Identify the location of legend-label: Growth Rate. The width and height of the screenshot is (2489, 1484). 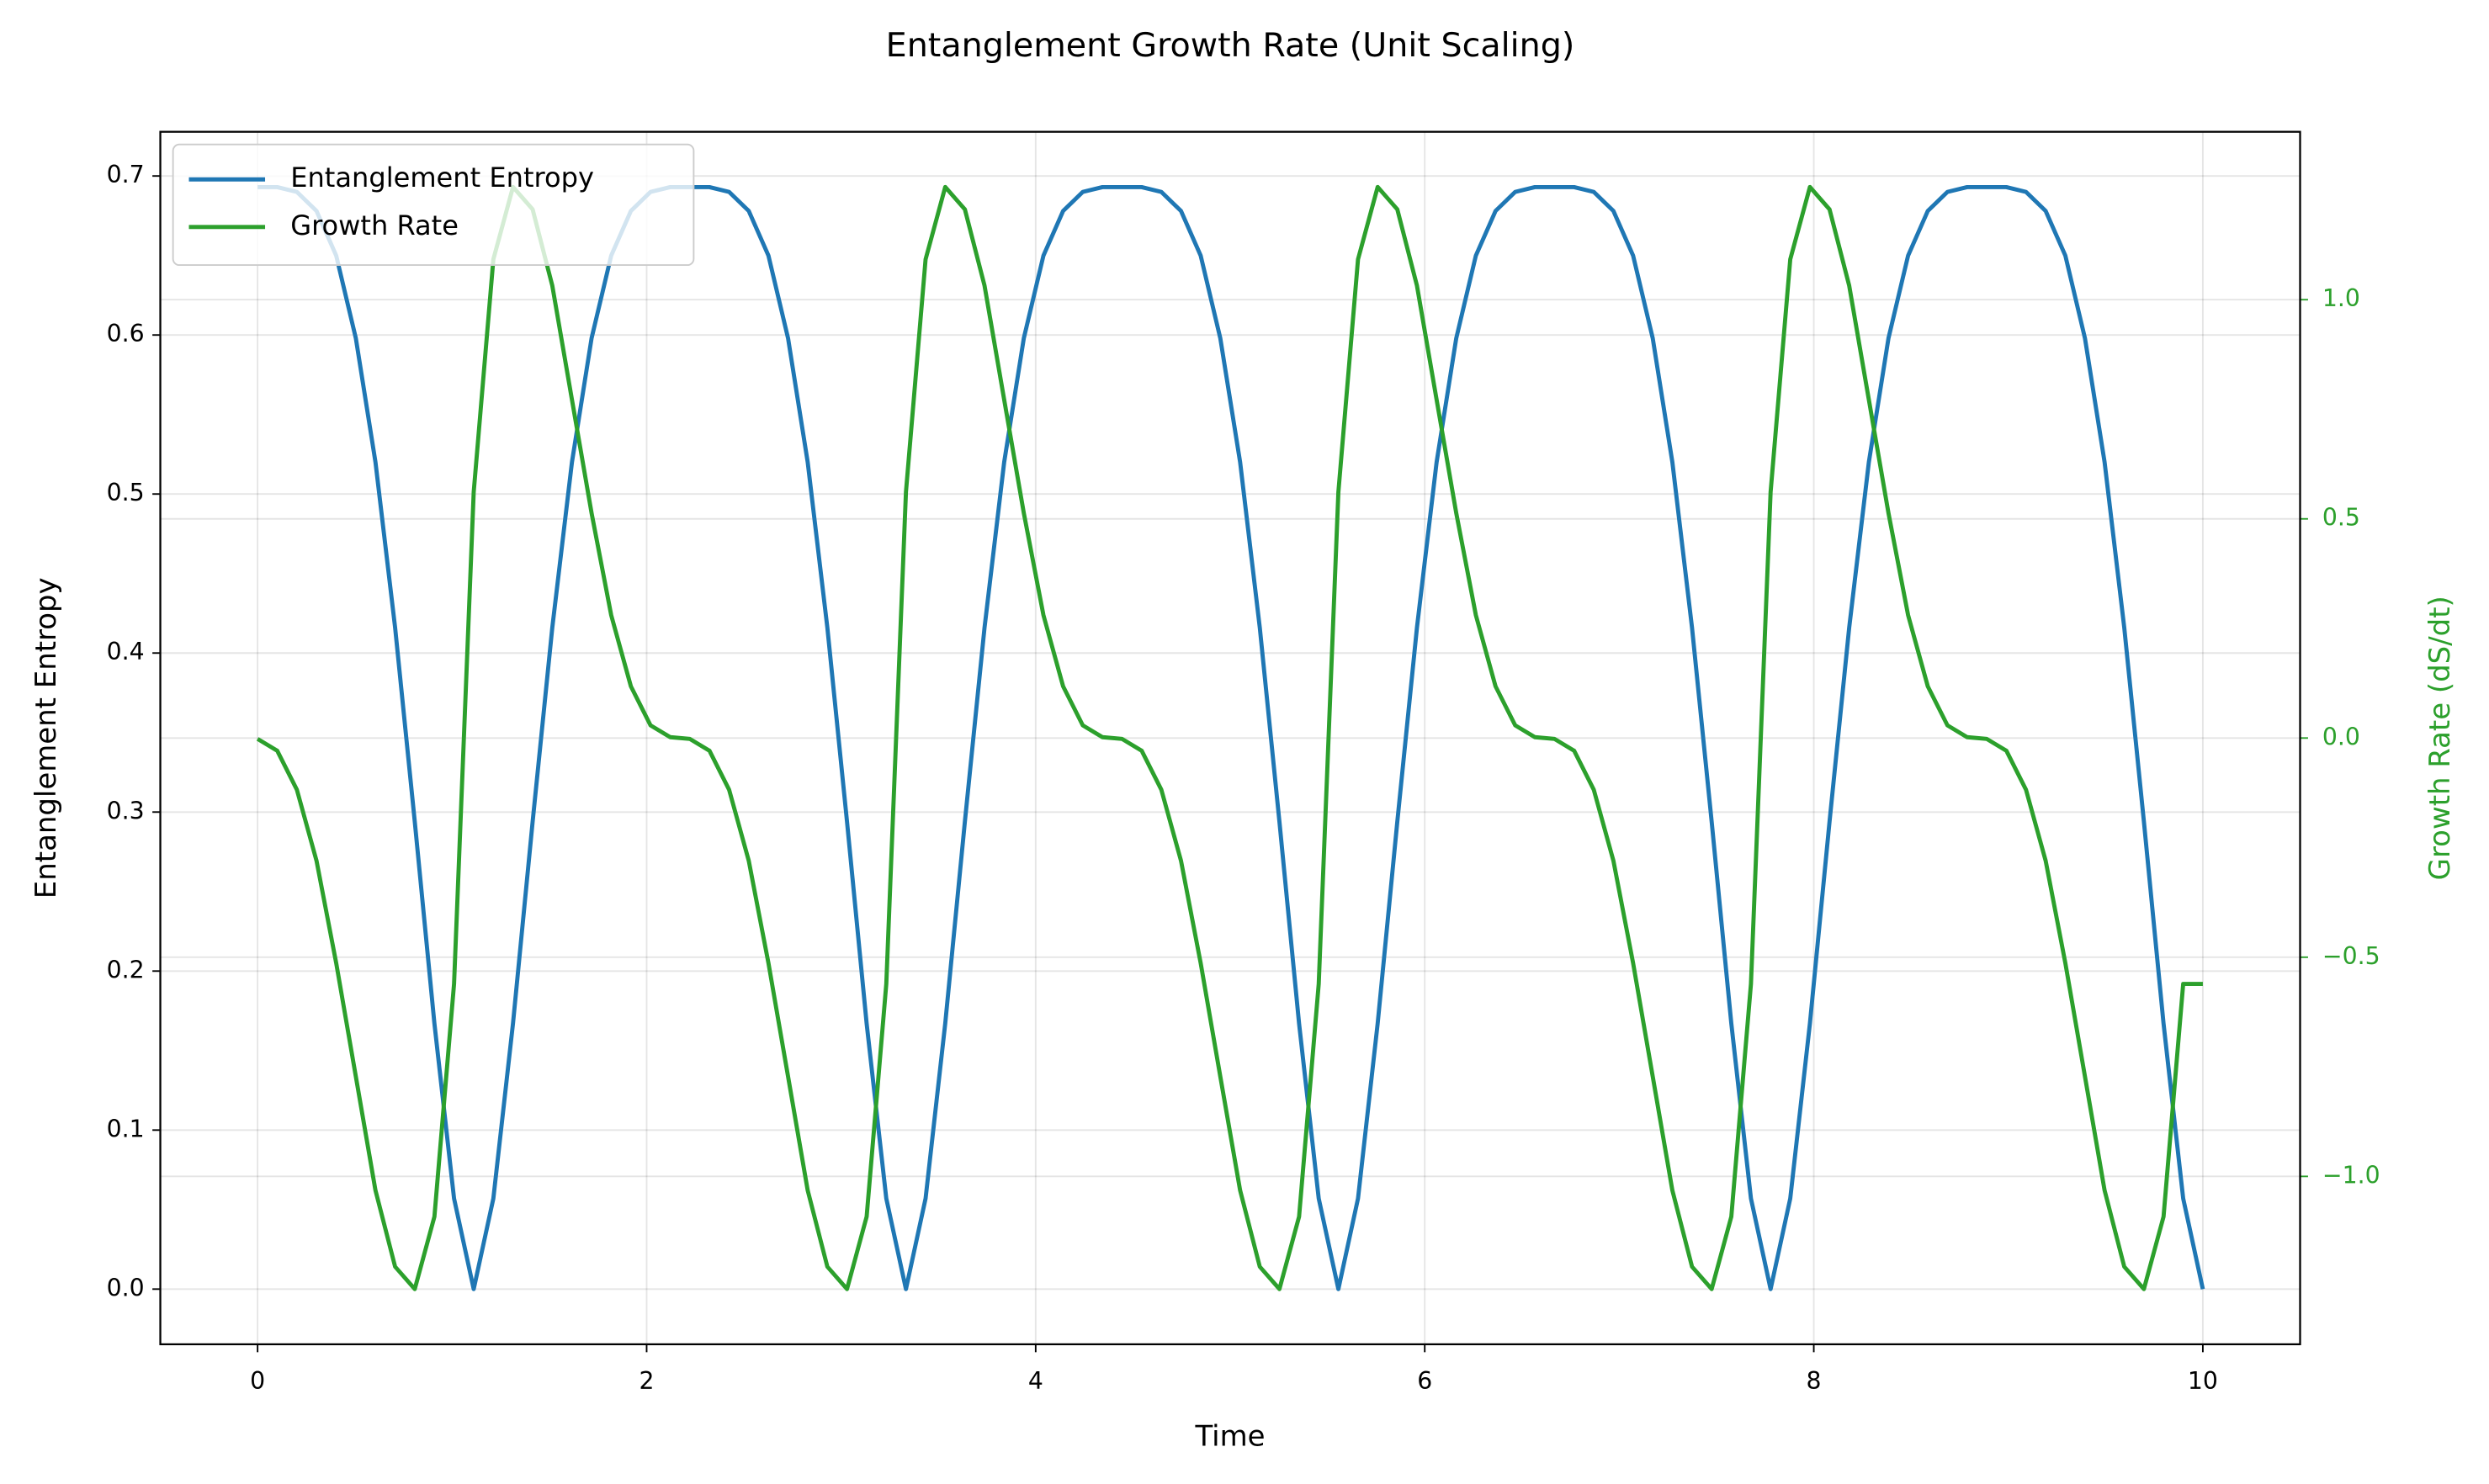
(374, 225).